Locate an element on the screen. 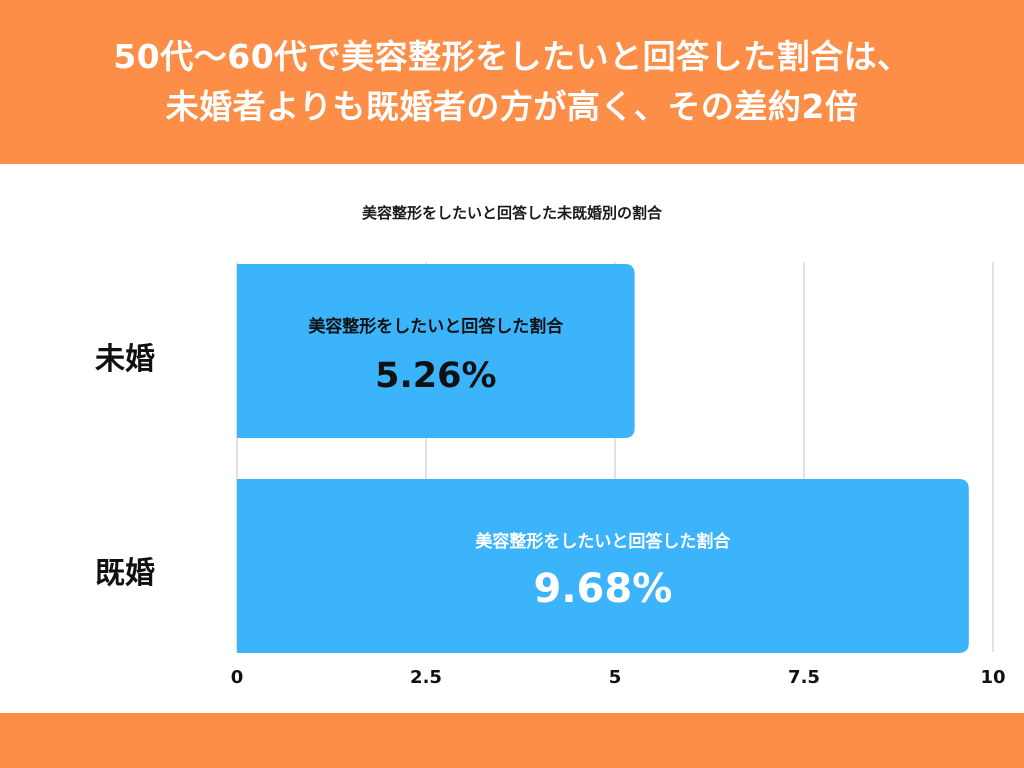 This screenshot has height=768, width=1024. x-tick-label-2: 5 is located at coordinates (615, 677).